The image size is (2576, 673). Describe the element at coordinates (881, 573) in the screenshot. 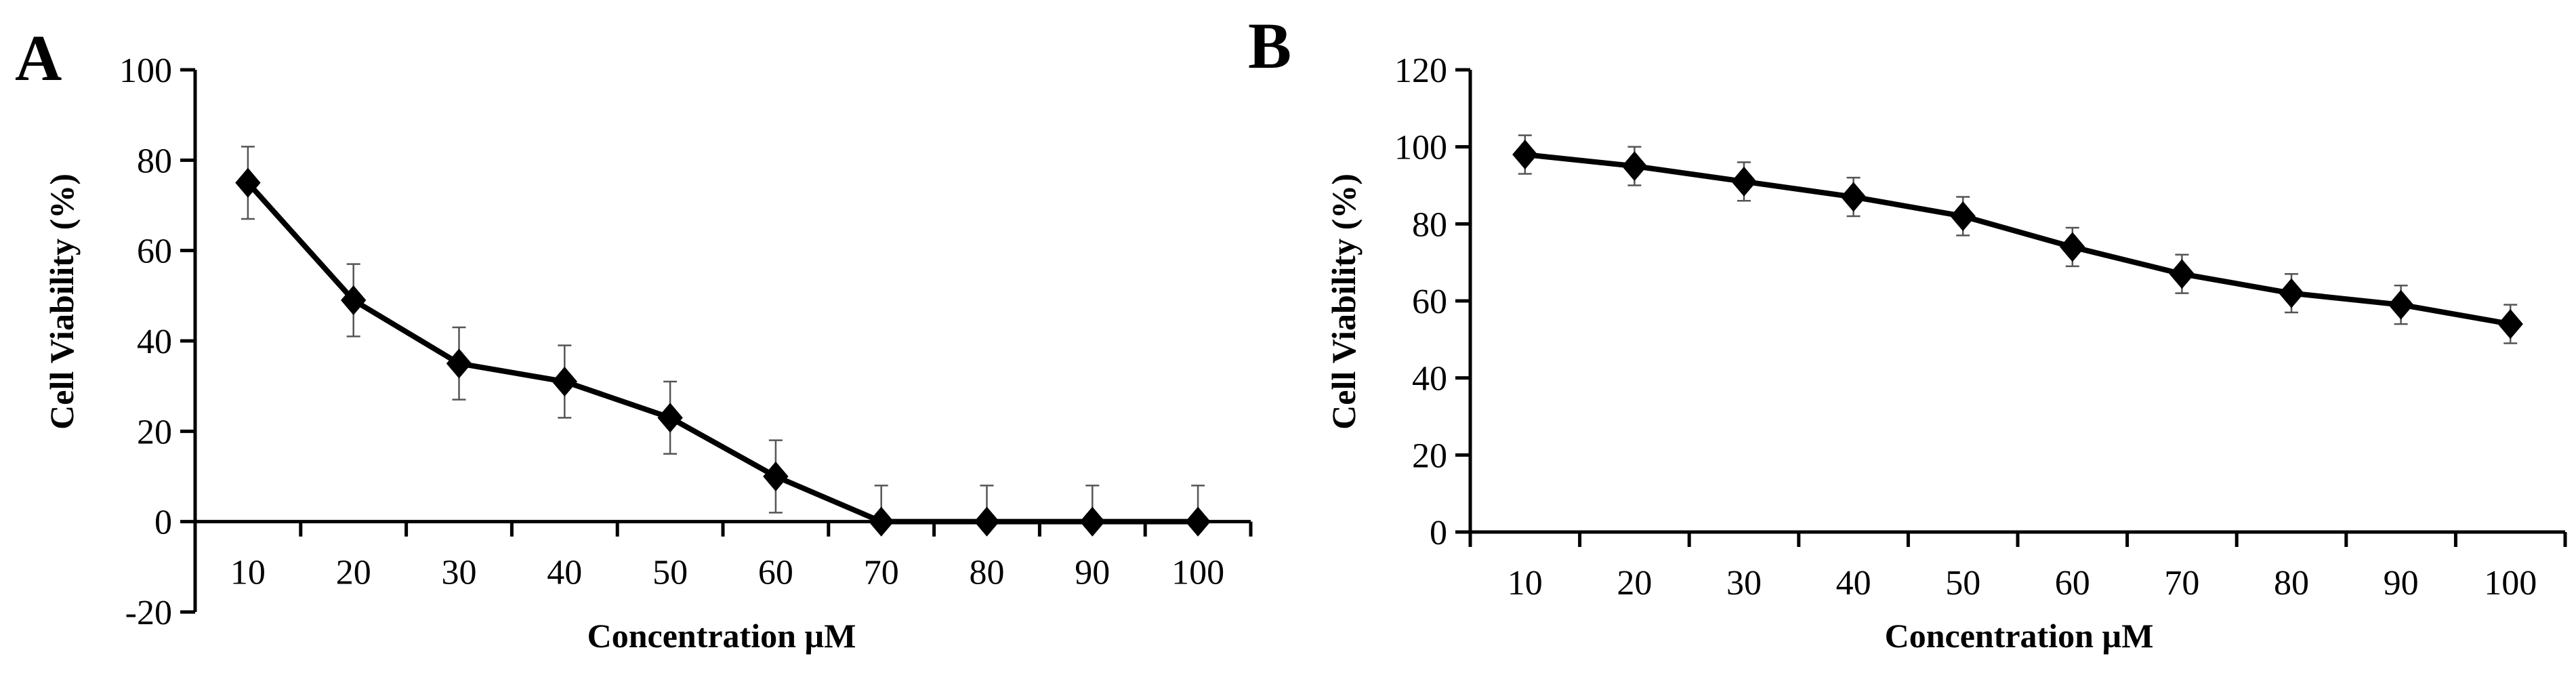

I see `x-tick-label-a: 70` at that location.